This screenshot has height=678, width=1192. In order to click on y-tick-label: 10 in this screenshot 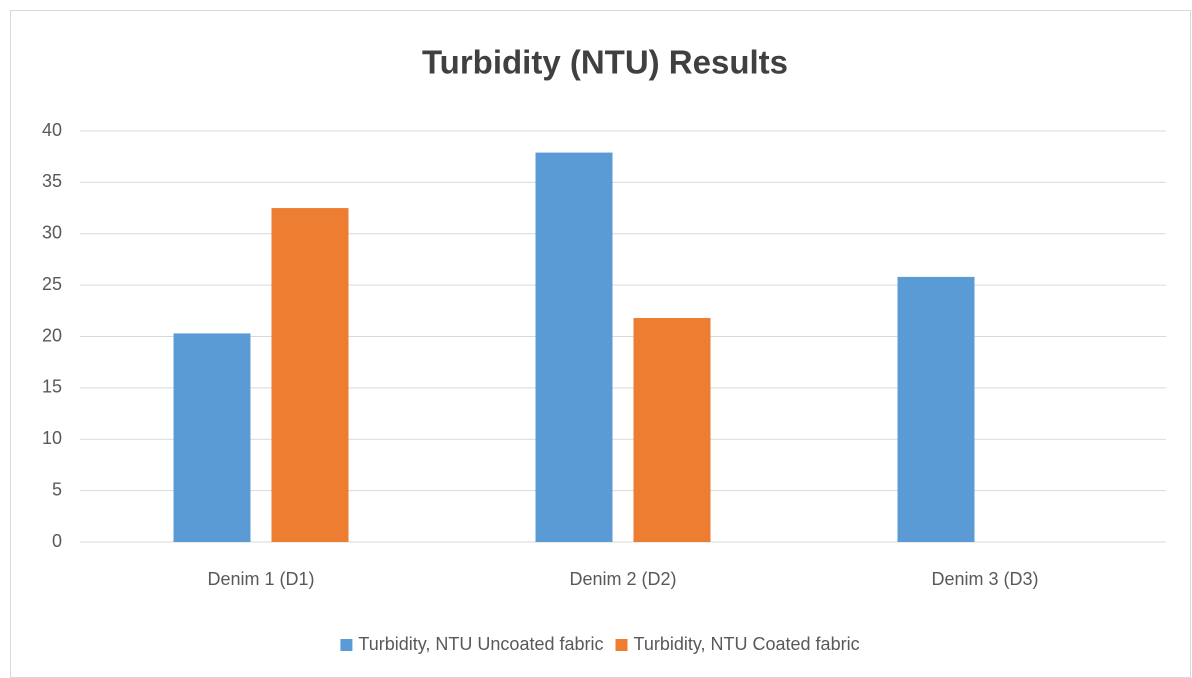, I will do `click(52, 438)`.